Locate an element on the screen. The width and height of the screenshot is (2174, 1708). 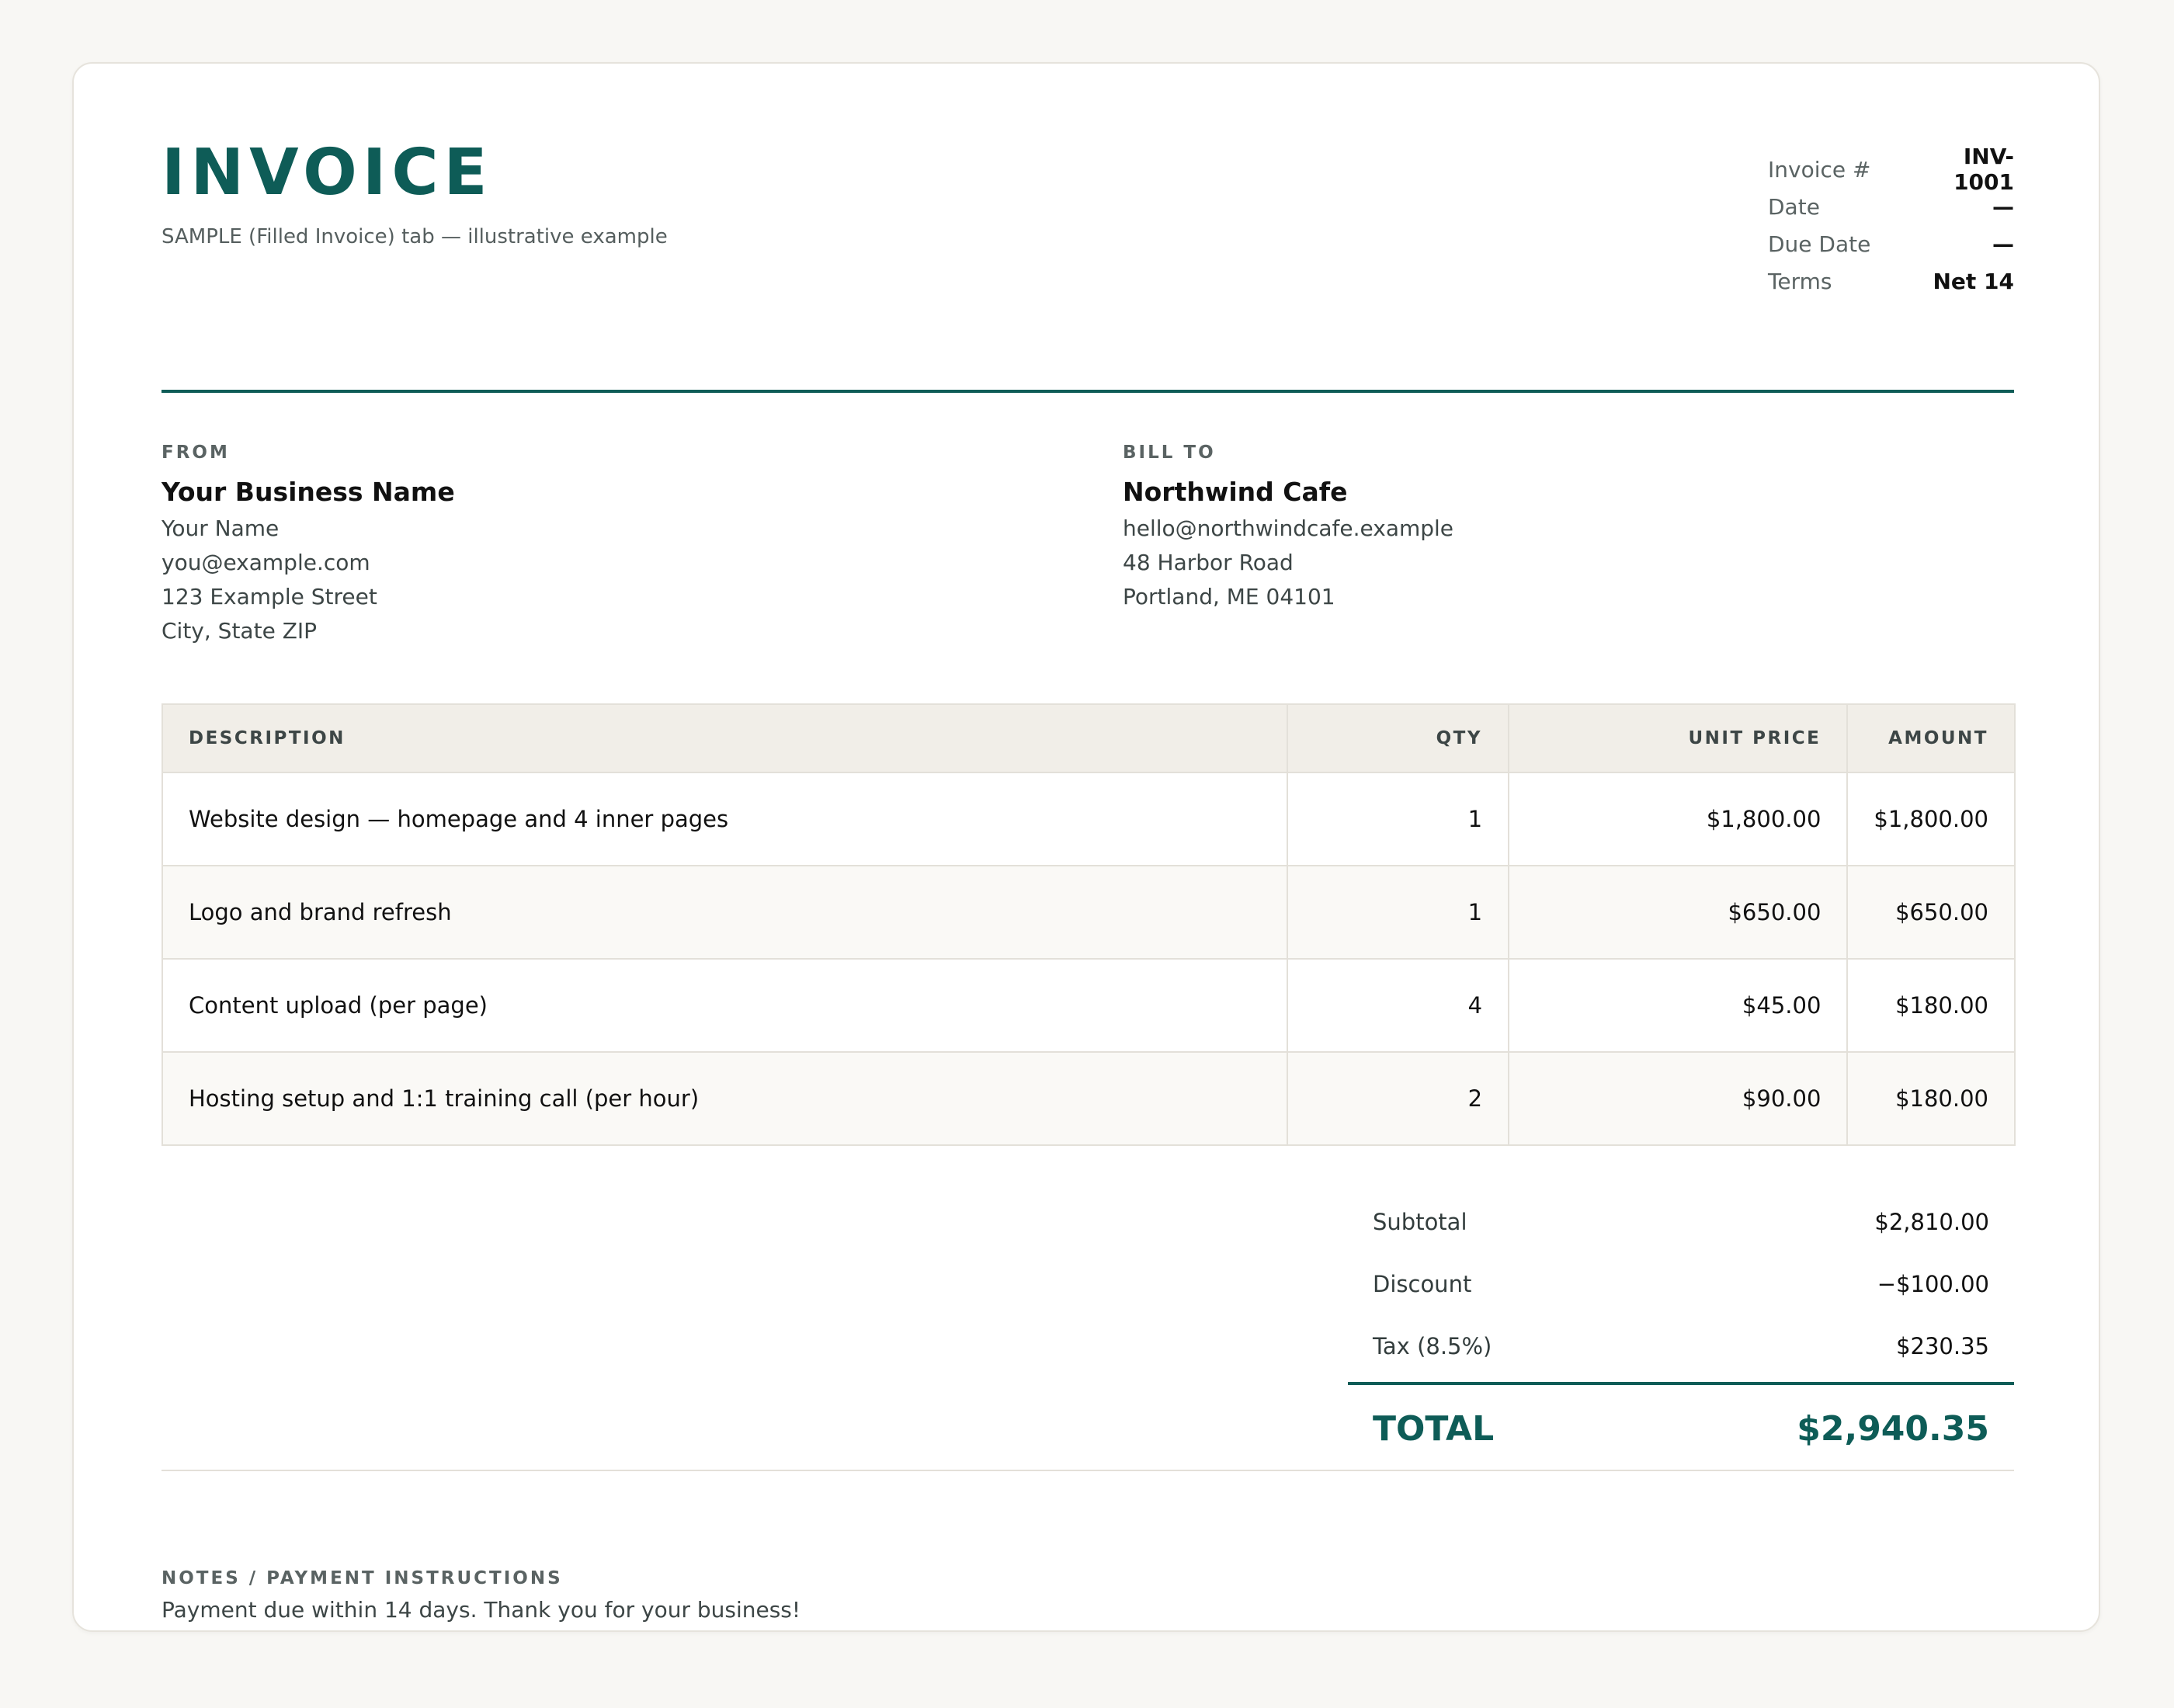
column-header-description: DESCRIPTION is located at coordinates (725, 738).